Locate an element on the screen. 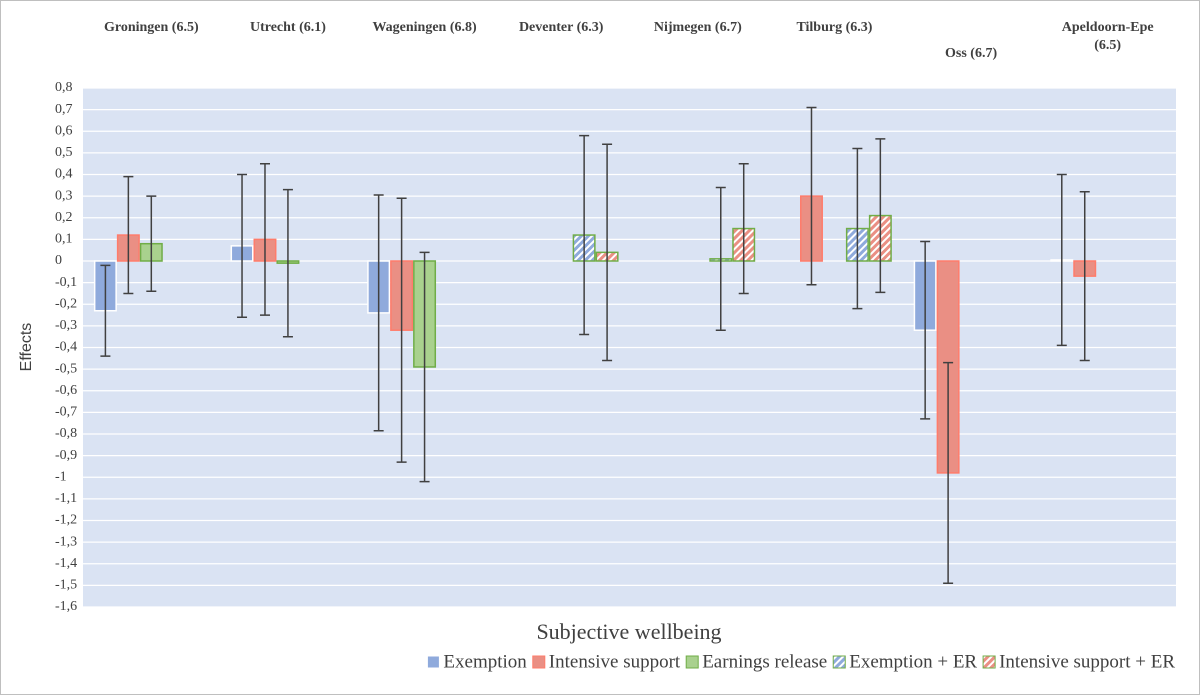  y-tick-label: -0,6 is located at coordinates (66, 390).